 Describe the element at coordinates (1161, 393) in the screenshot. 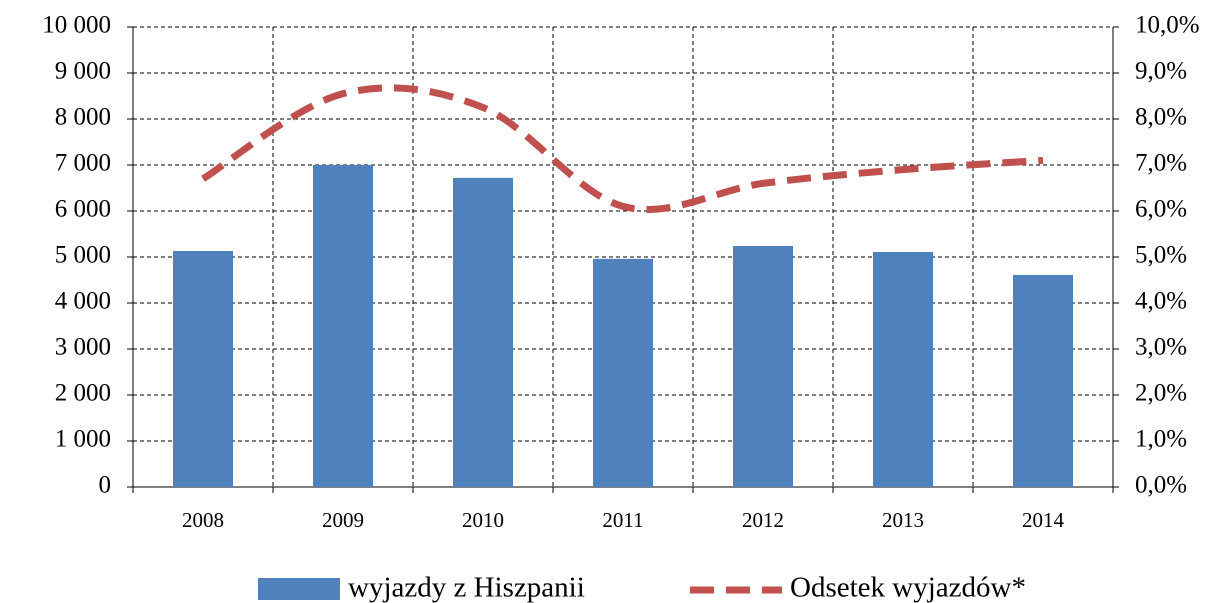

I see `y2-tick-label: 2,0%` at that location.